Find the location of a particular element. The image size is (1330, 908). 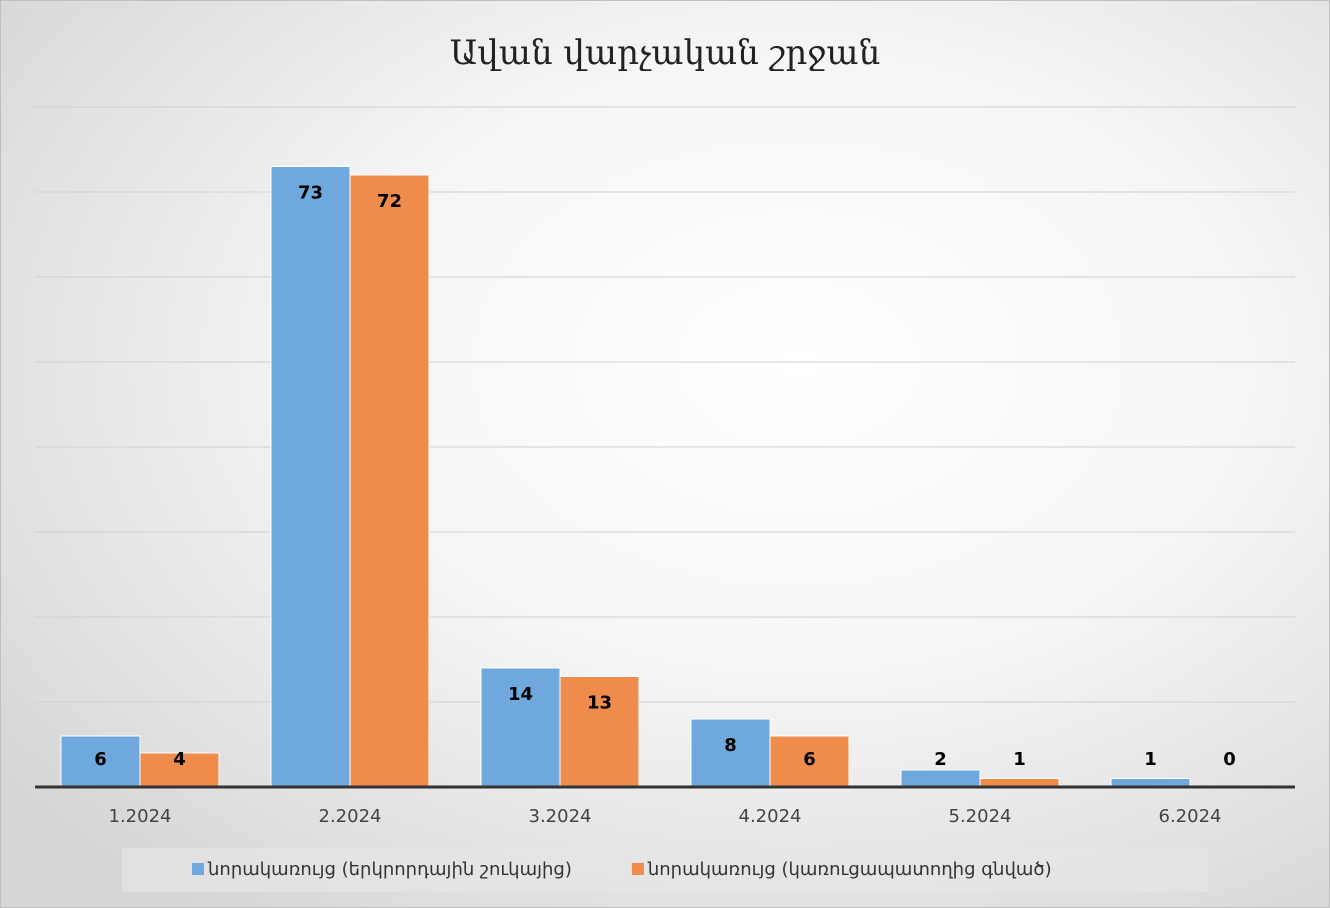

data-label: 0 is located at coordinates (1229, 759).